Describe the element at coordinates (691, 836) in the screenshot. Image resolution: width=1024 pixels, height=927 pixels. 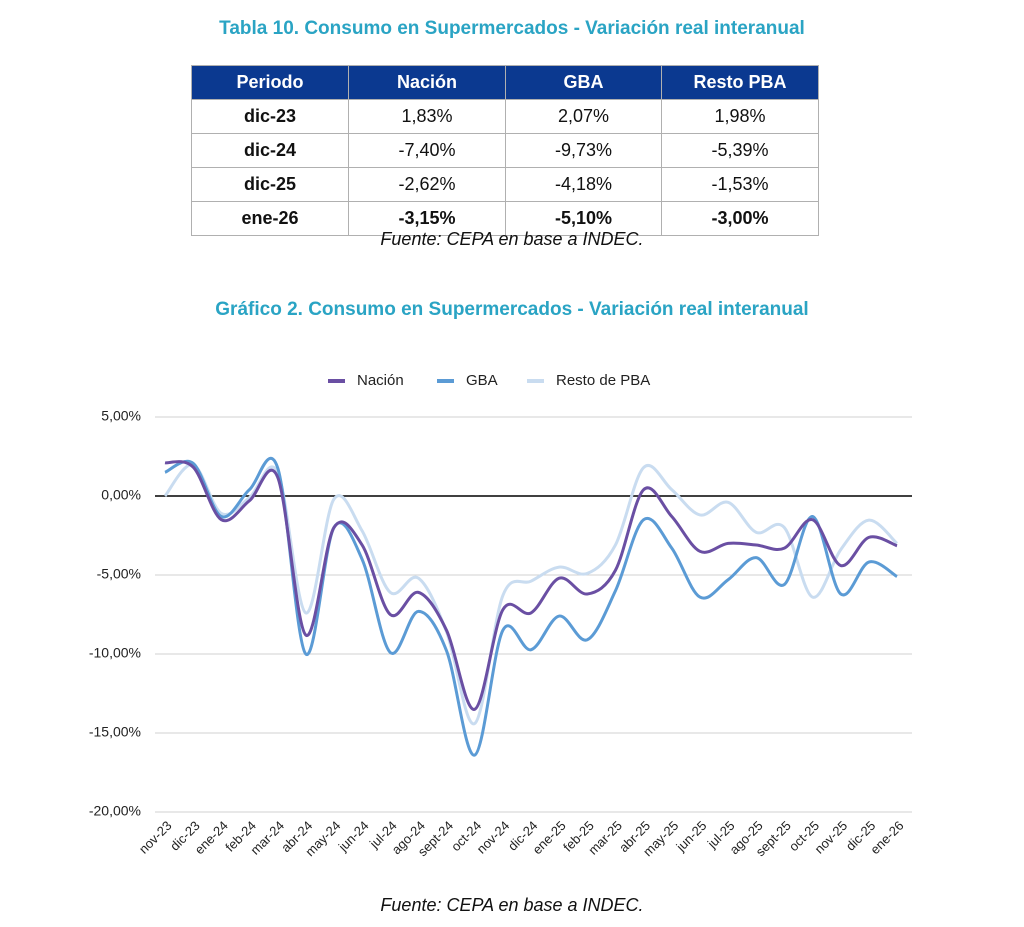
I see `x-tick-label: jun-25` at that location.